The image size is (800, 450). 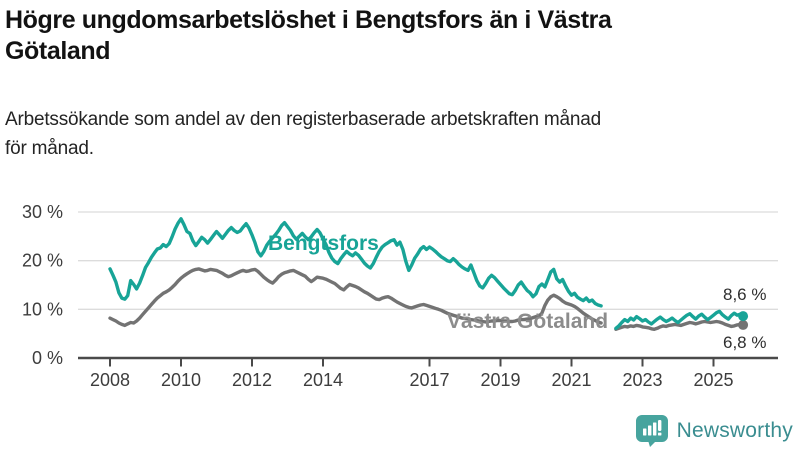 I want to click on x-tick-label-2021: 2021, so click(x=571, y=380).